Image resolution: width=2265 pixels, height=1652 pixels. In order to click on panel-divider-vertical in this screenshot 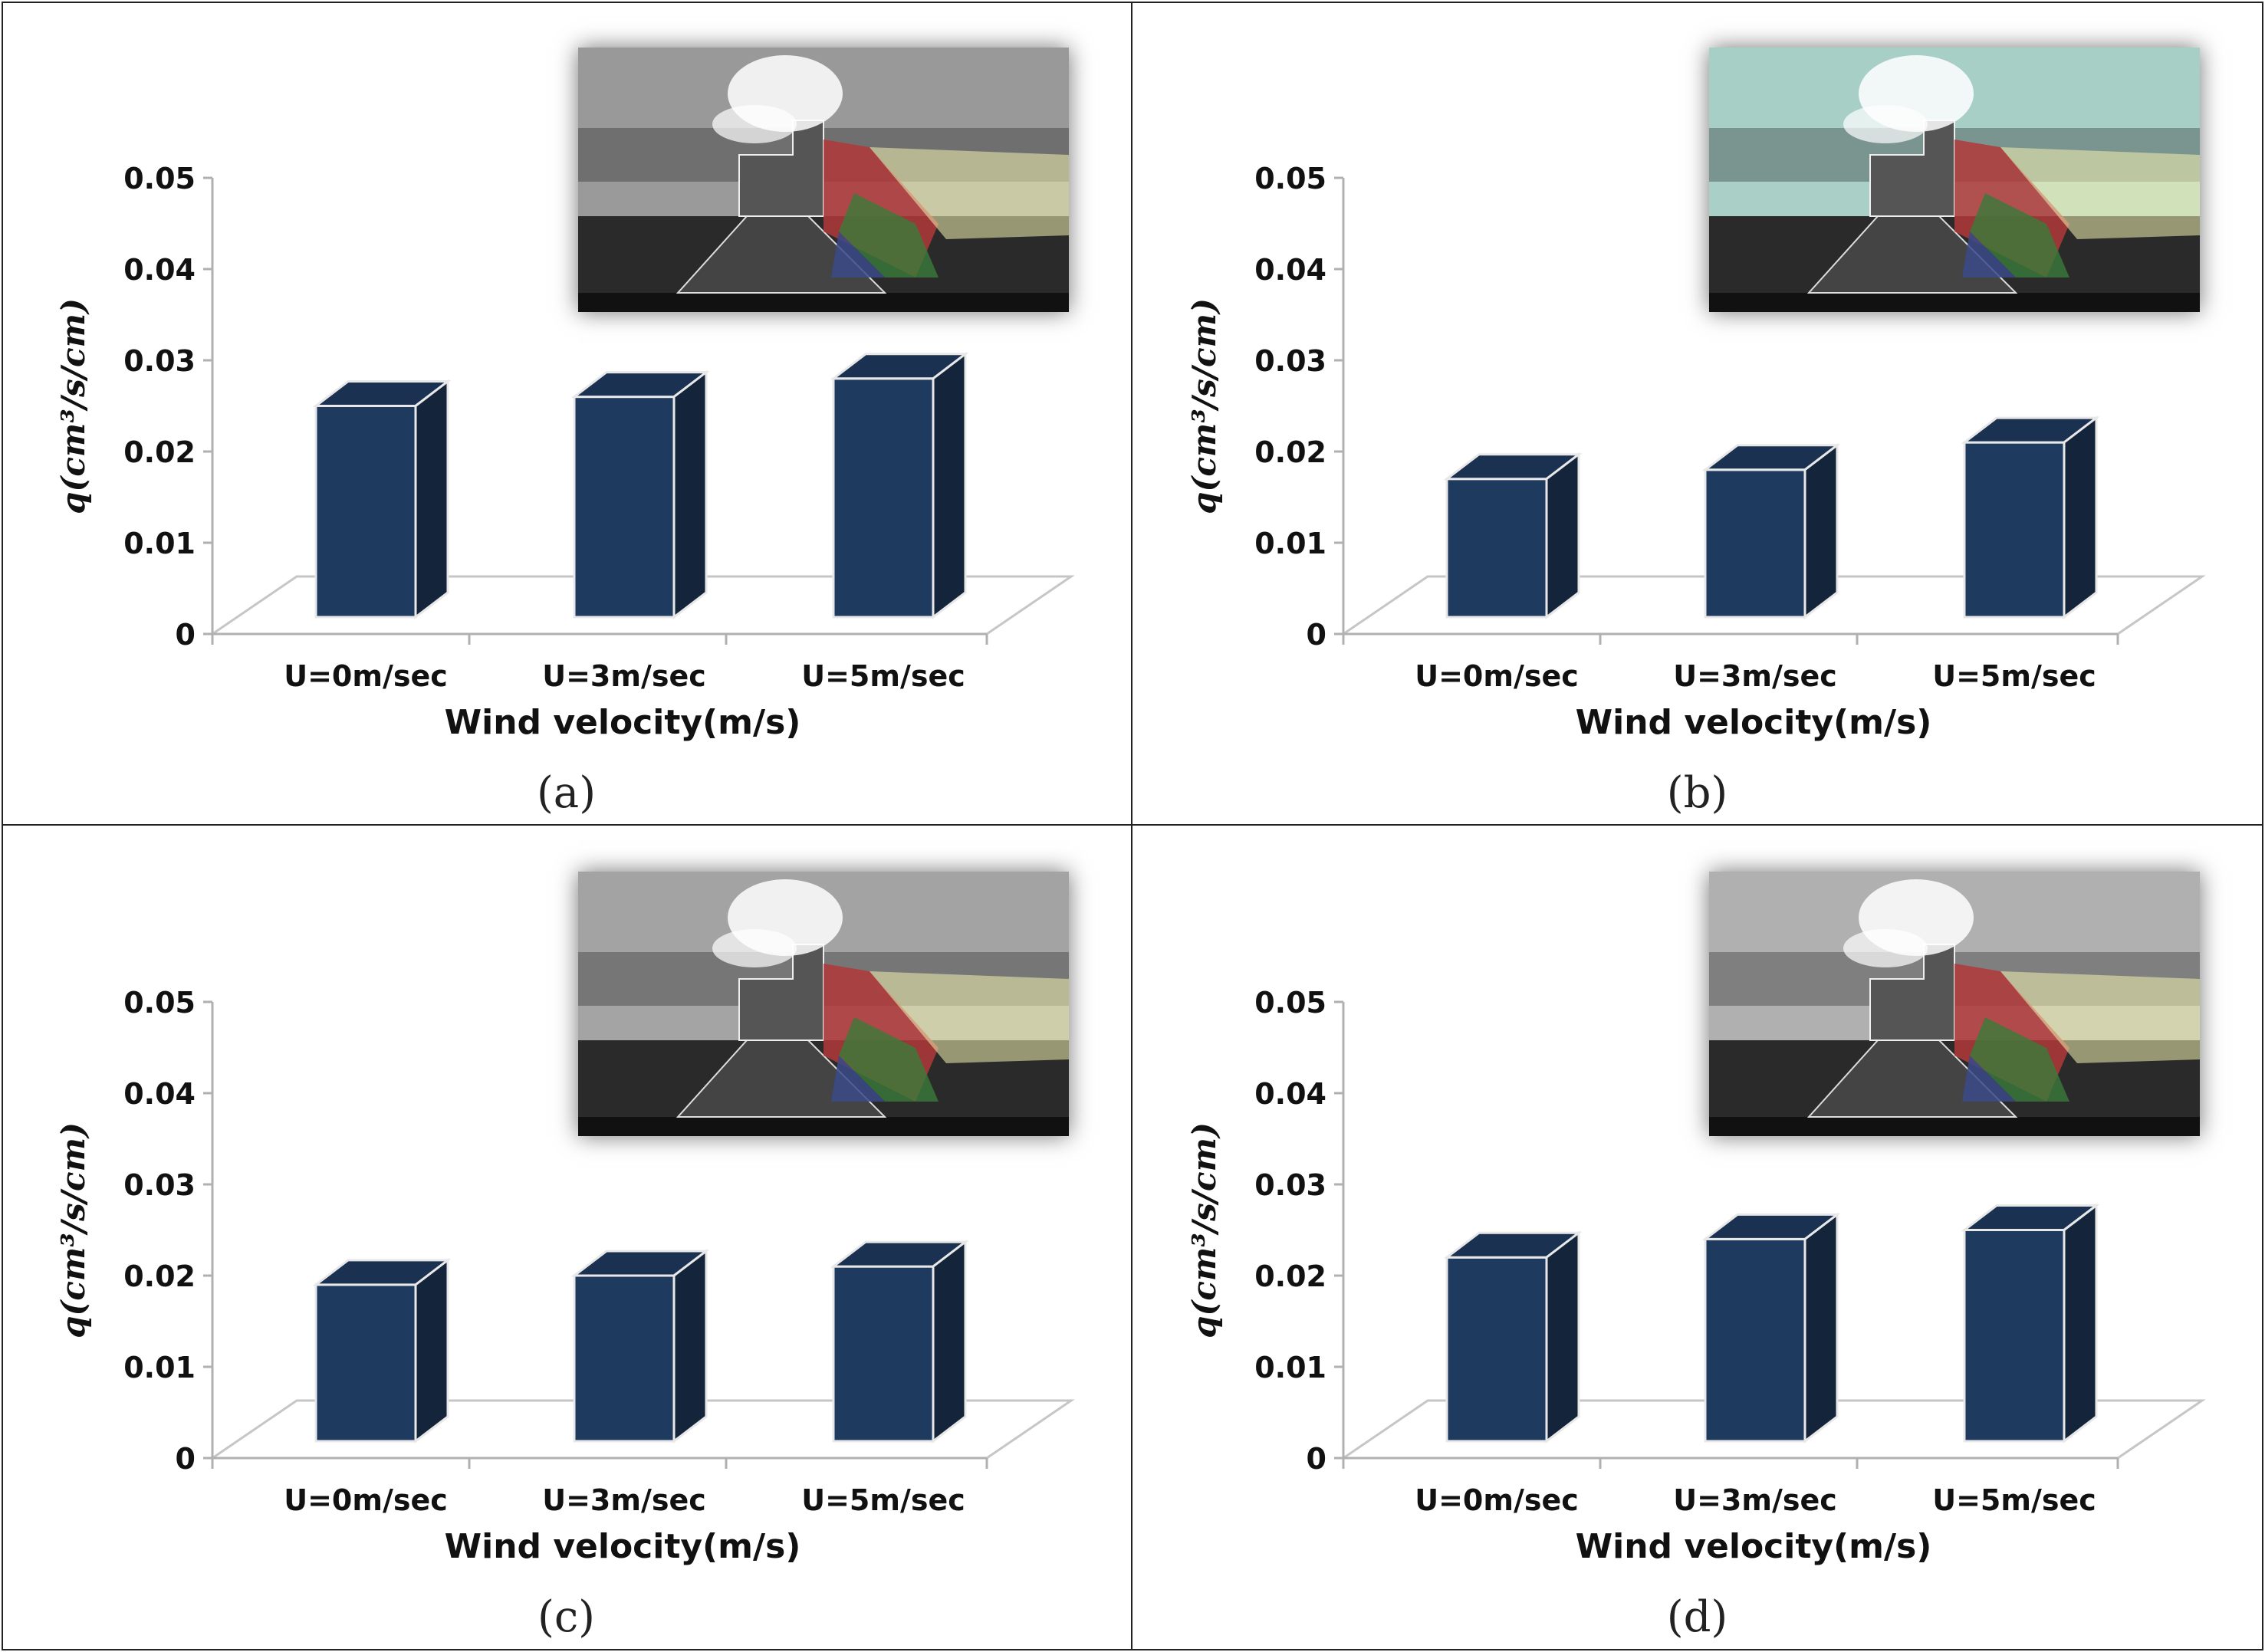, I will do `click(1131, 826)`.